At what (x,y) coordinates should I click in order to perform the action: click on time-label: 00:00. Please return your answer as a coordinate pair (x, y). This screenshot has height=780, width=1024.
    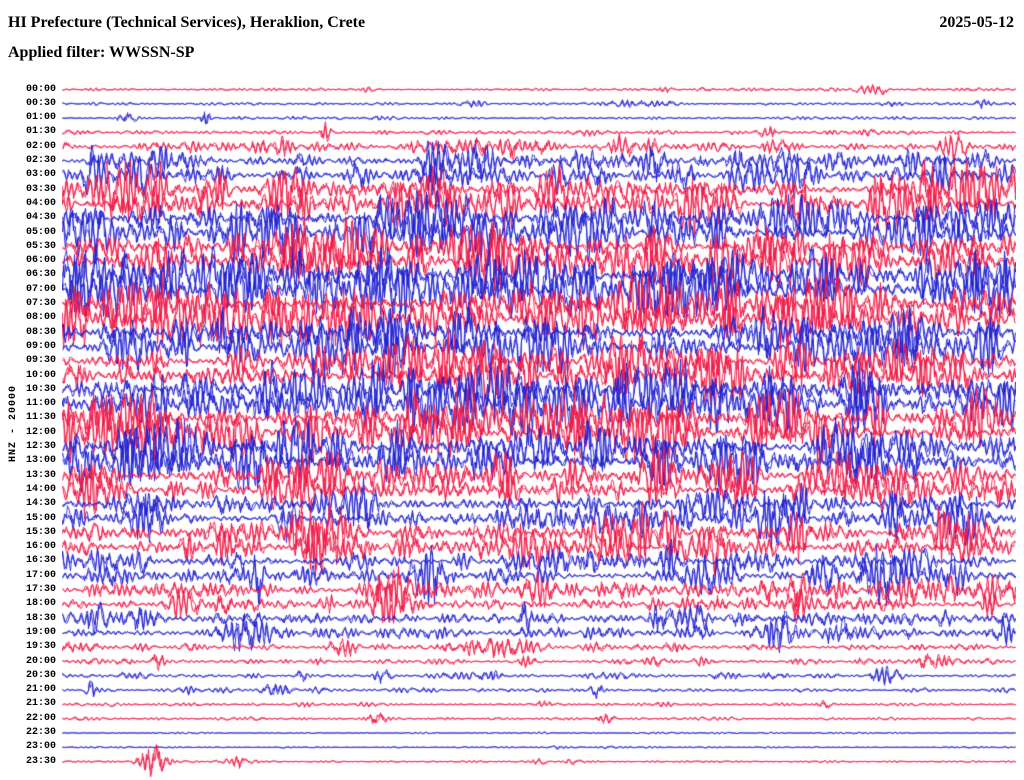
    Looking at the image, I should click on (40, 89).